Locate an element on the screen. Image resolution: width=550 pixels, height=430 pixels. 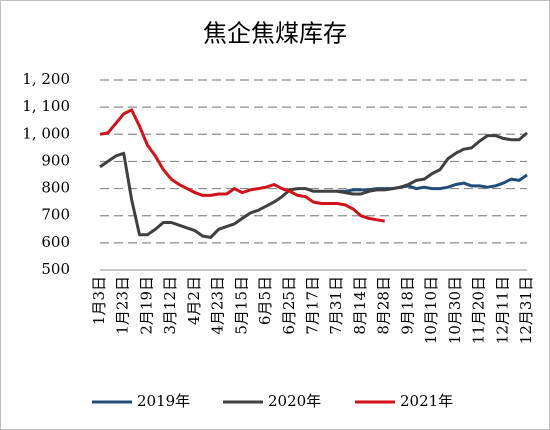
x-tick-label: 10月30日 is located at coordinates (455, 310).